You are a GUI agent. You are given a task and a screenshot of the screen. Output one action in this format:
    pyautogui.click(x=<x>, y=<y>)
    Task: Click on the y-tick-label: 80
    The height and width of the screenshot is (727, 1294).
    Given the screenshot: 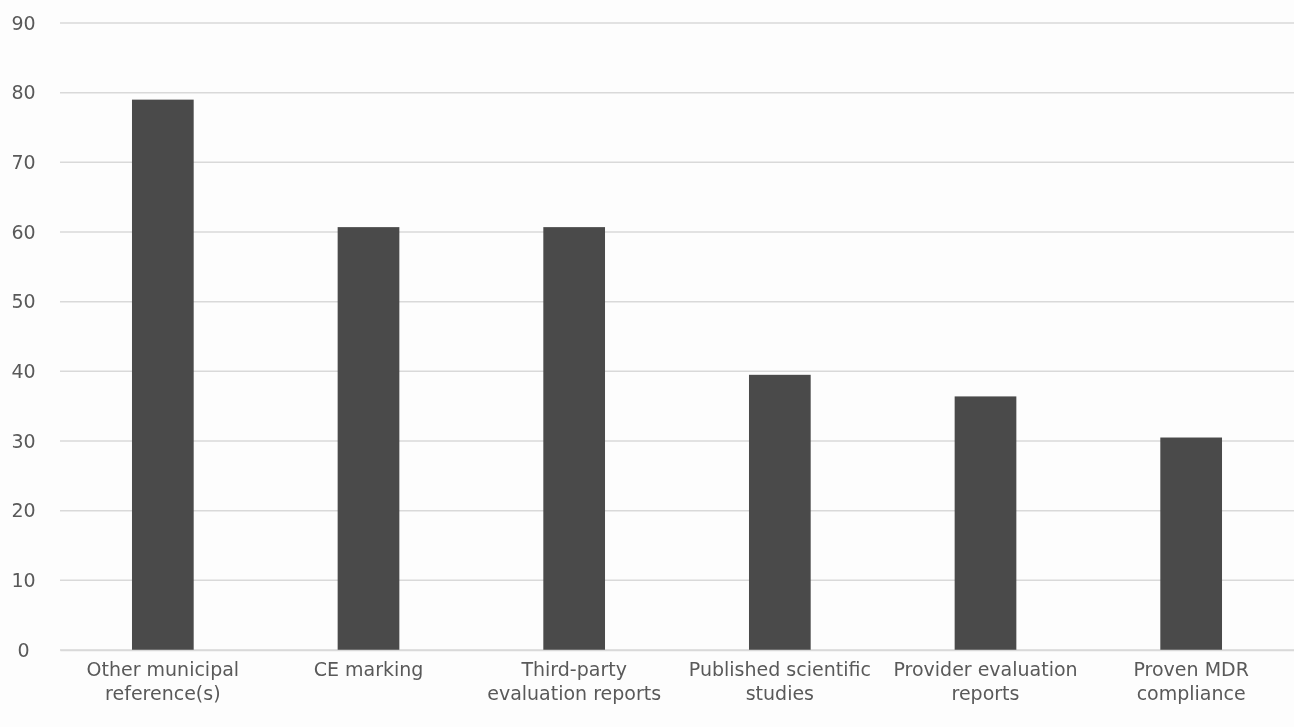 What is the action you would take?
    pyautogui.click(x=23, y=92)
    